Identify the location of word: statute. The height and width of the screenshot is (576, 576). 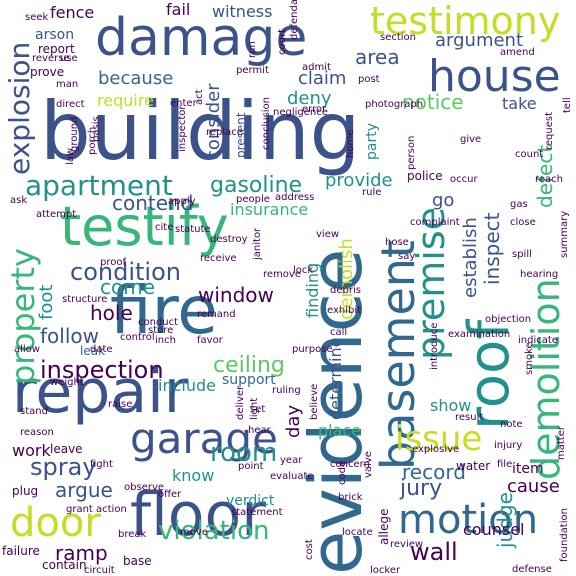
(193, 229).